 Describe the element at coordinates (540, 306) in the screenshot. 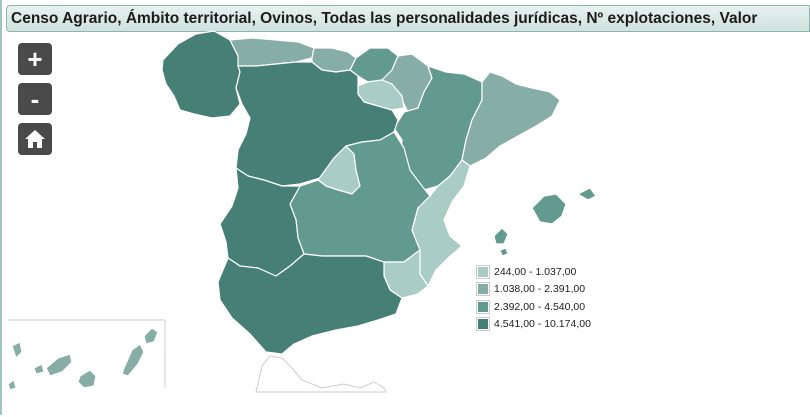

I see `legend-label: 2.392,00 - 4.540,00` at that location.